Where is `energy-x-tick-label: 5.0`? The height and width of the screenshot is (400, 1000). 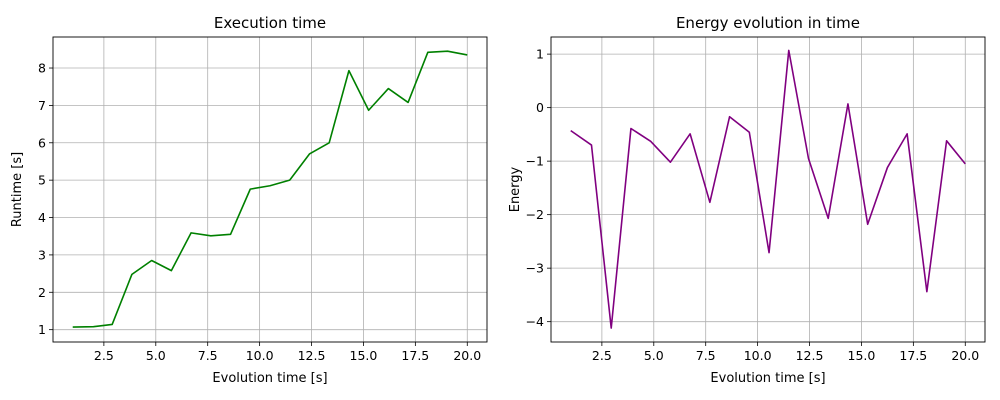
energy-x-tick-label: 5.0 is located at coordinates (654, 355).